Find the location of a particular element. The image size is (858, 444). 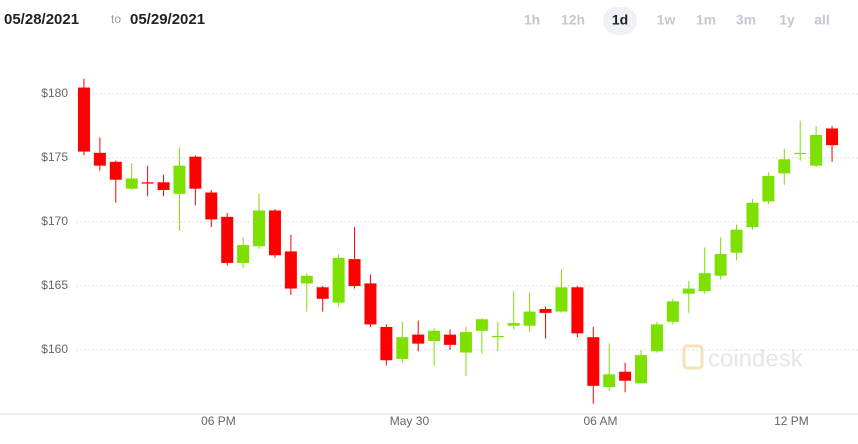

range-button: all is located at coordinates (822, 20).